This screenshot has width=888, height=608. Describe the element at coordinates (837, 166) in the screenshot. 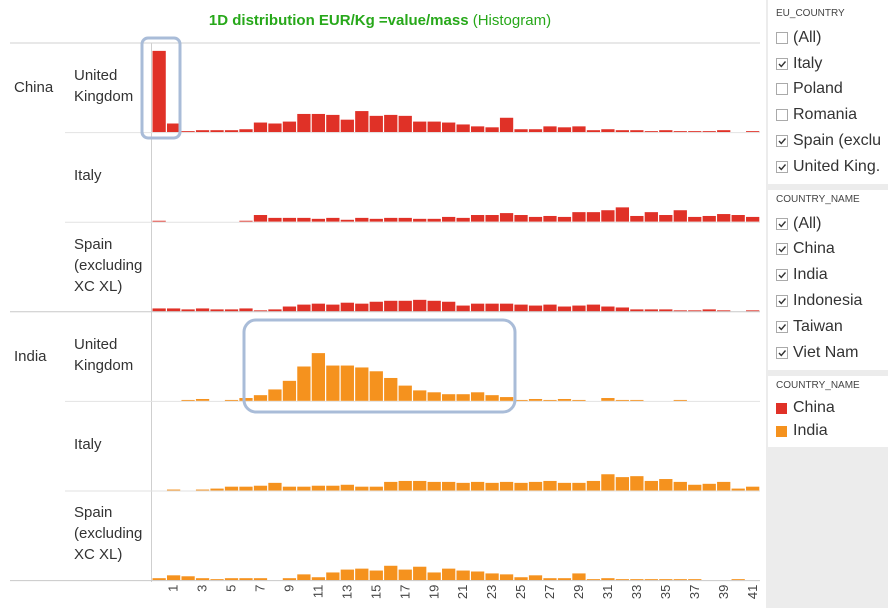

I see `filter-label: United King.` at that location.